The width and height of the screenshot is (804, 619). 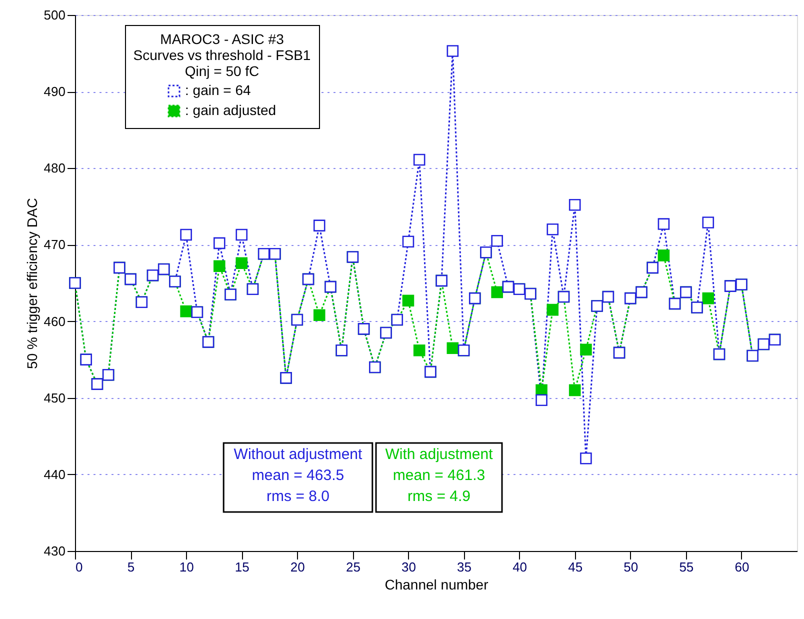 I want to click on x-tick-label: 35, so click(x=464, y=567).